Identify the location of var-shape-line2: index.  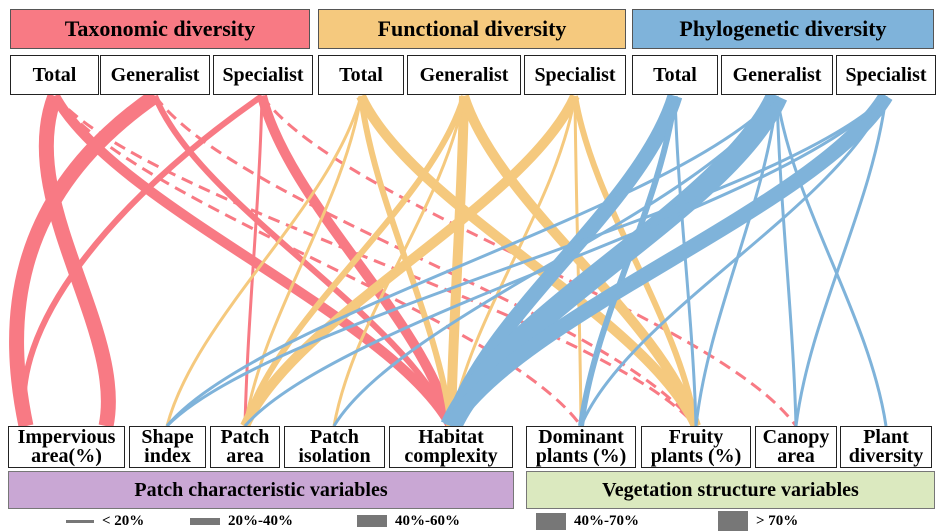
(167, 456).